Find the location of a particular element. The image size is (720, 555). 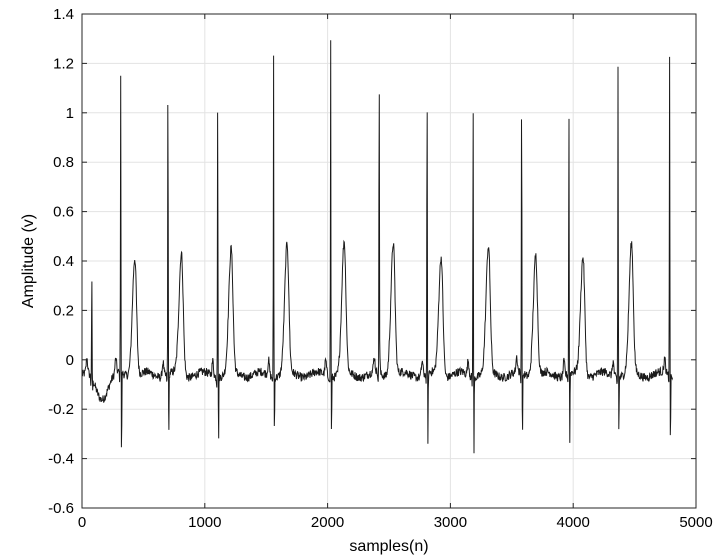

x-tick-label: 5000 is located at coordinates (695, 522).